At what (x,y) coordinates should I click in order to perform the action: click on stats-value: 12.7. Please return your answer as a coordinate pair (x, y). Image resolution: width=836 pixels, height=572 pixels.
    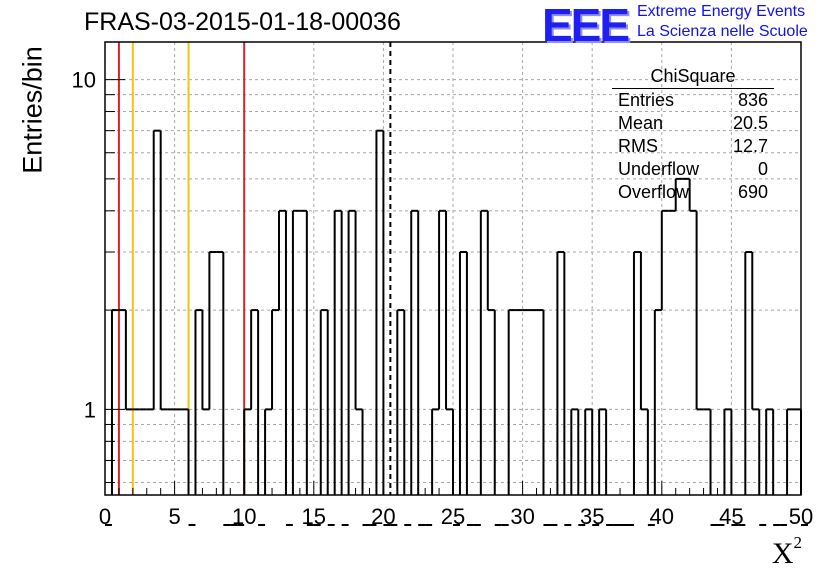
    Looking at the image, I should click on (750, 146).